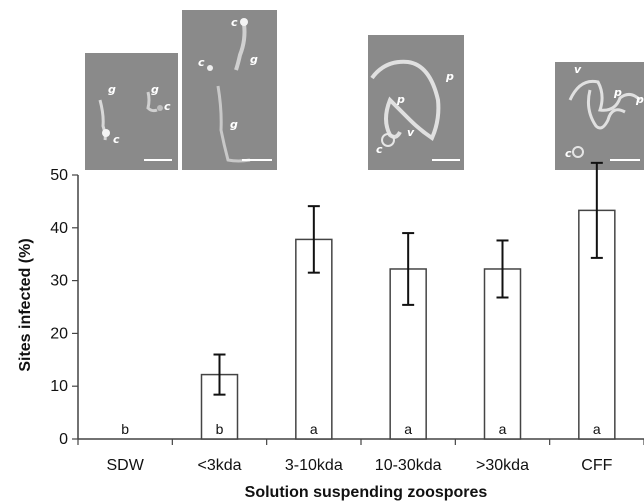 This screenshot has width=644, height=504. What do you see at coordinates (596, 465) in the screenshot?
I see `category-label: CFF` at bounding box center [596, 465].